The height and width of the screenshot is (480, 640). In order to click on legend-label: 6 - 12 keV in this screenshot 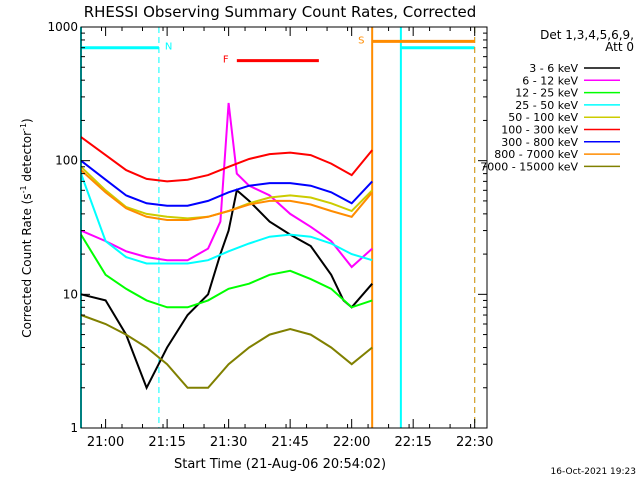, I will do `click(550, 80)`.